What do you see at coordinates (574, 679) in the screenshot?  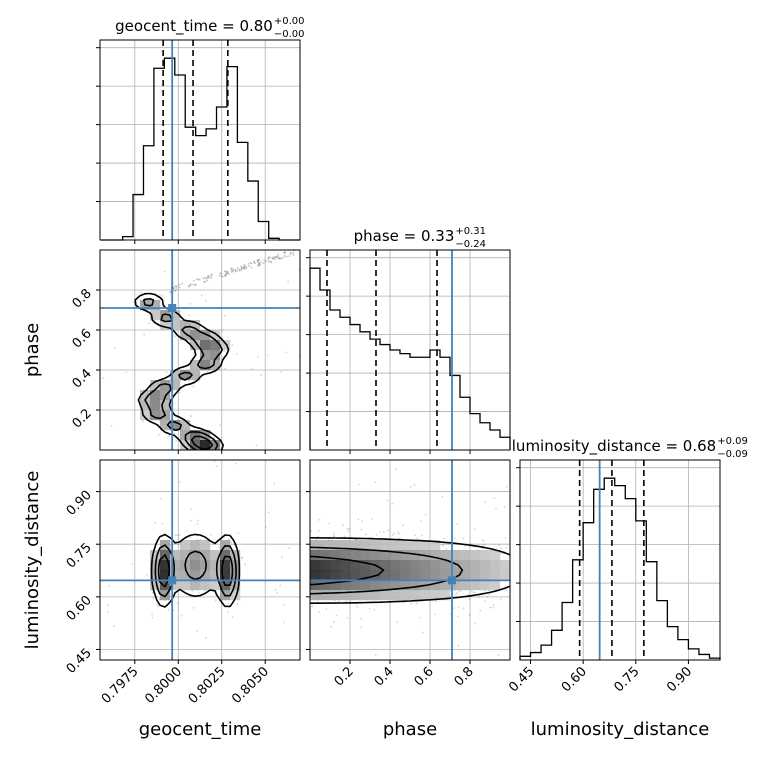 I see `x-tick-label-luminosity_distance: 0.60` at bounding box center [574, 679].